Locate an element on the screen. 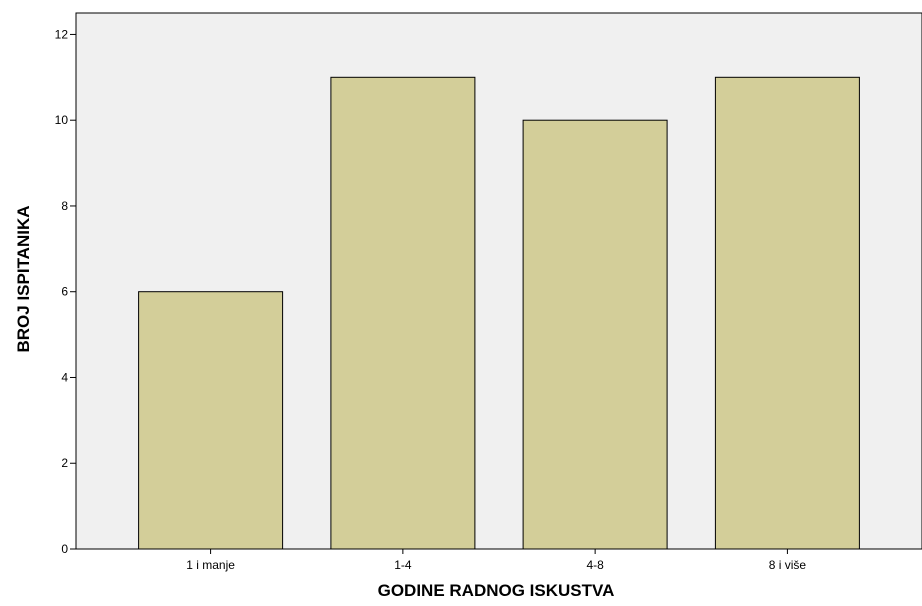 The height and width of the screenshot is (606, 922). y-ticks-group: 0 2 4 6 8 10 12 is located at coordinates (65, 291).